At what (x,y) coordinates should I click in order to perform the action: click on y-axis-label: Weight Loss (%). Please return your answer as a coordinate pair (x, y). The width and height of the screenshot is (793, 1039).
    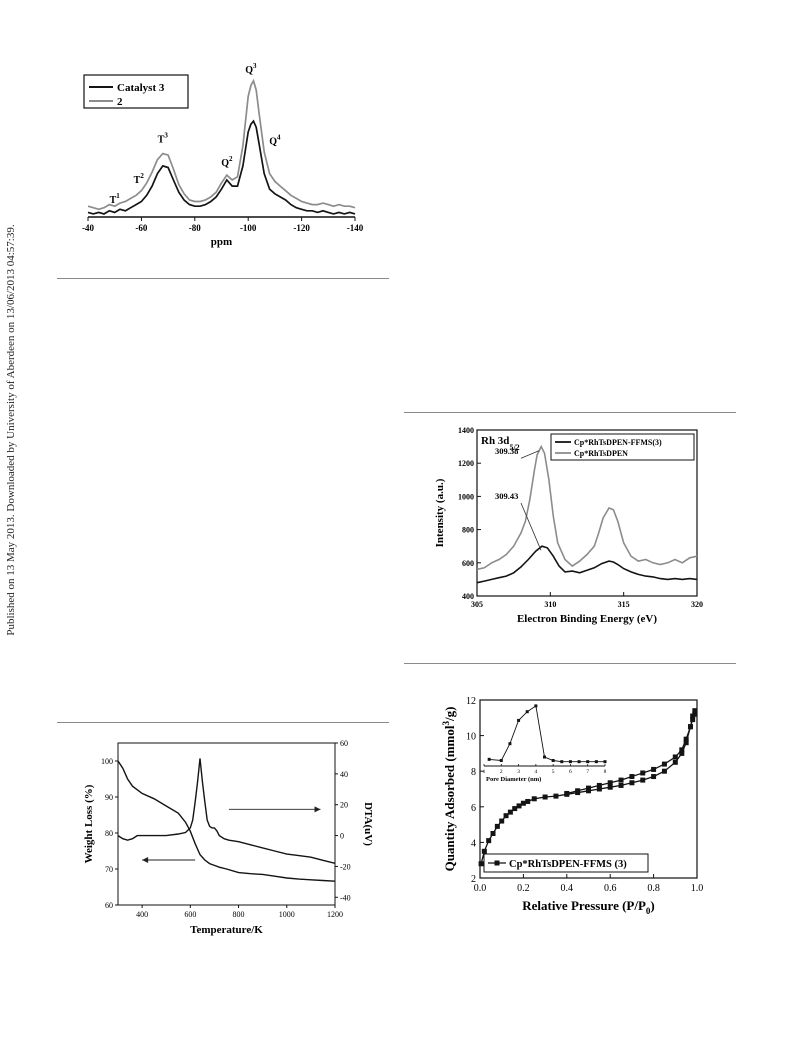
    Looking at the image, I should click on (89, 823).